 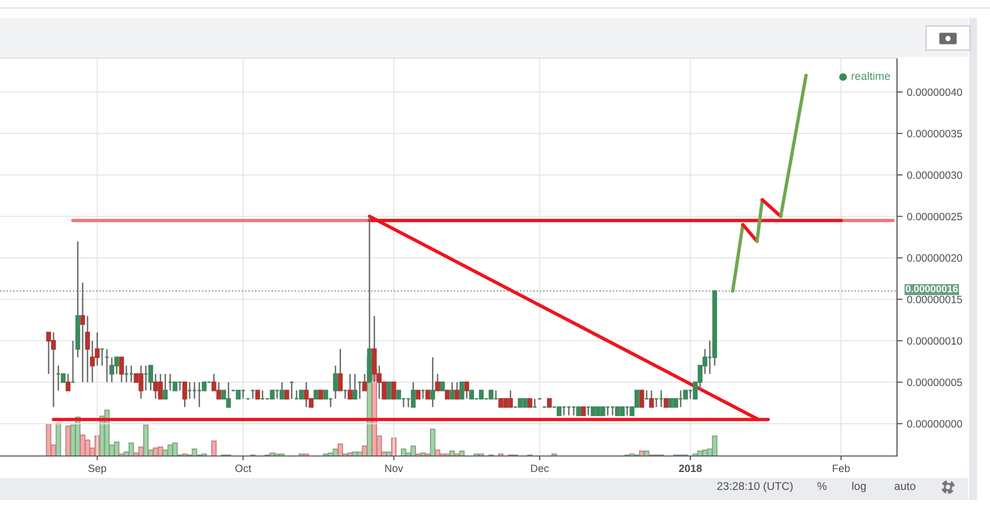 What do you see at coordinates (934, 175) in the screenshot?
I see `y-tick-label: 0.00000030` at bounding box center [934, 175].